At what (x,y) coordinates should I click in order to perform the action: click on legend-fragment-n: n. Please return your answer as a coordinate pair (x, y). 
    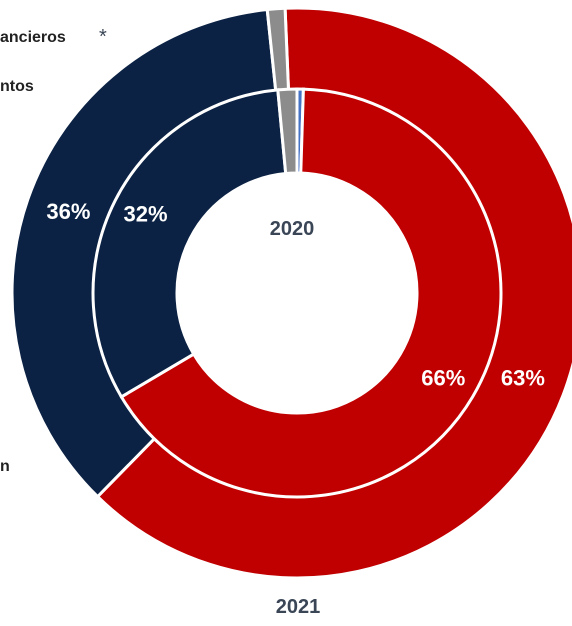
    Looking at the image, I should click on (5, 466).